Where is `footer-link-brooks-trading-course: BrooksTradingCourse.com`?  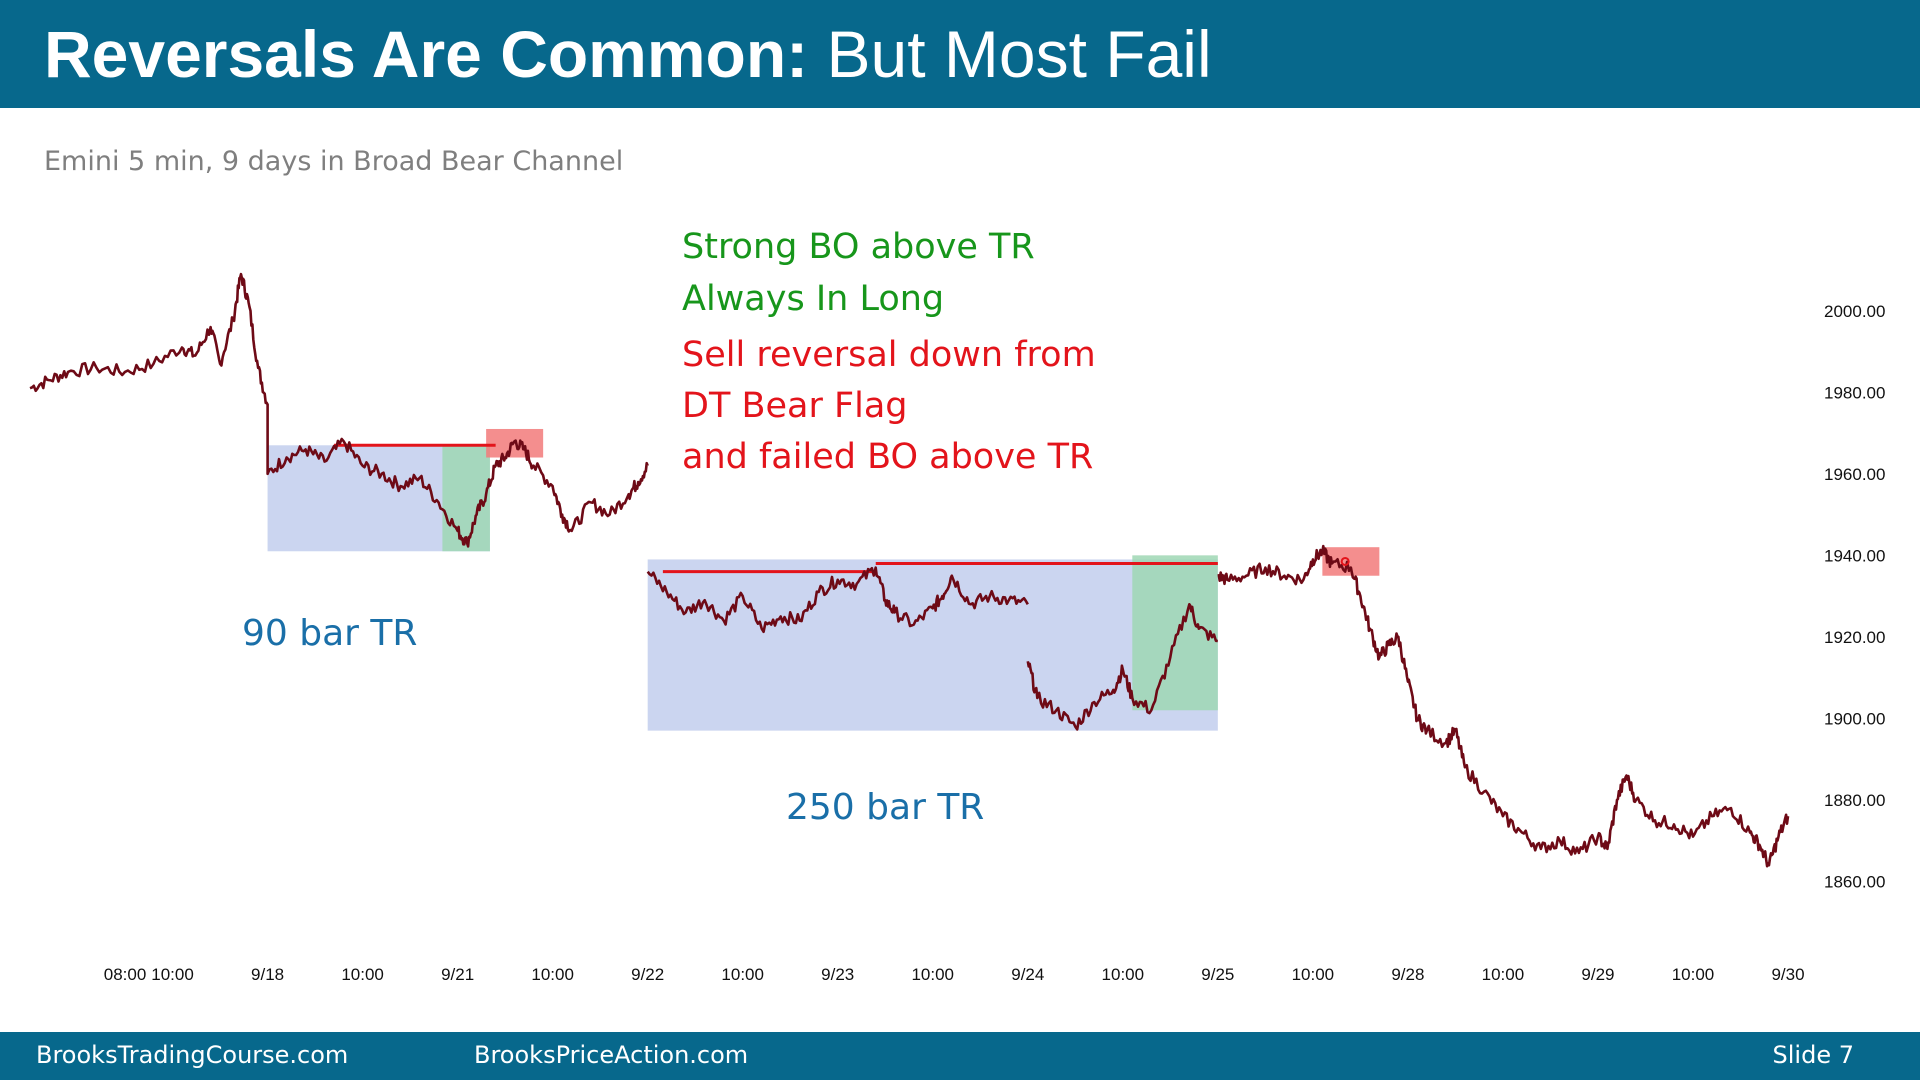
footer-link-brooks-trading-course: BrooksTradingCourse.com is located at coordinates (192, 1055).